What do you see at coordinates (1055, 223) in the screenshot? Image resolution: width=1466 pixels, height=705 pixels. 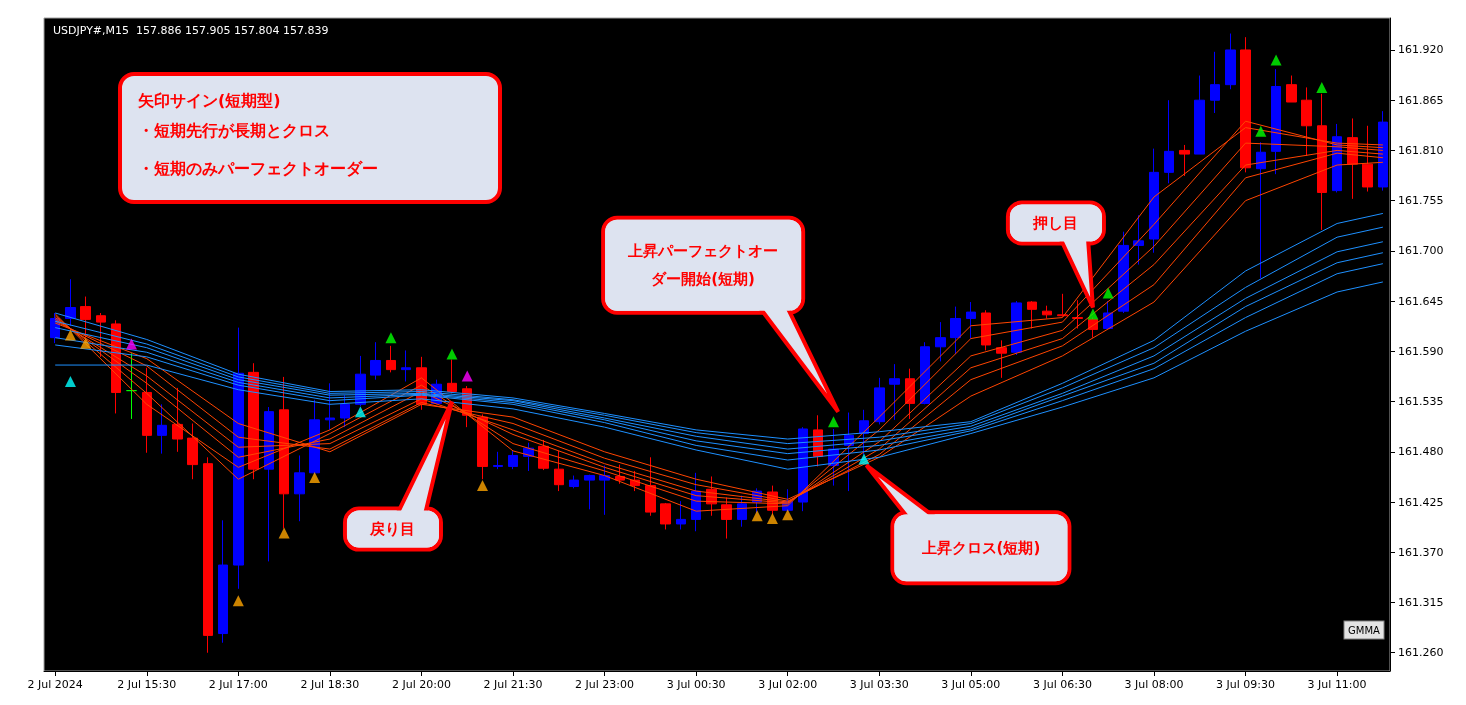 I see `annotation: 押し目` at bounding box center [1055, 223].